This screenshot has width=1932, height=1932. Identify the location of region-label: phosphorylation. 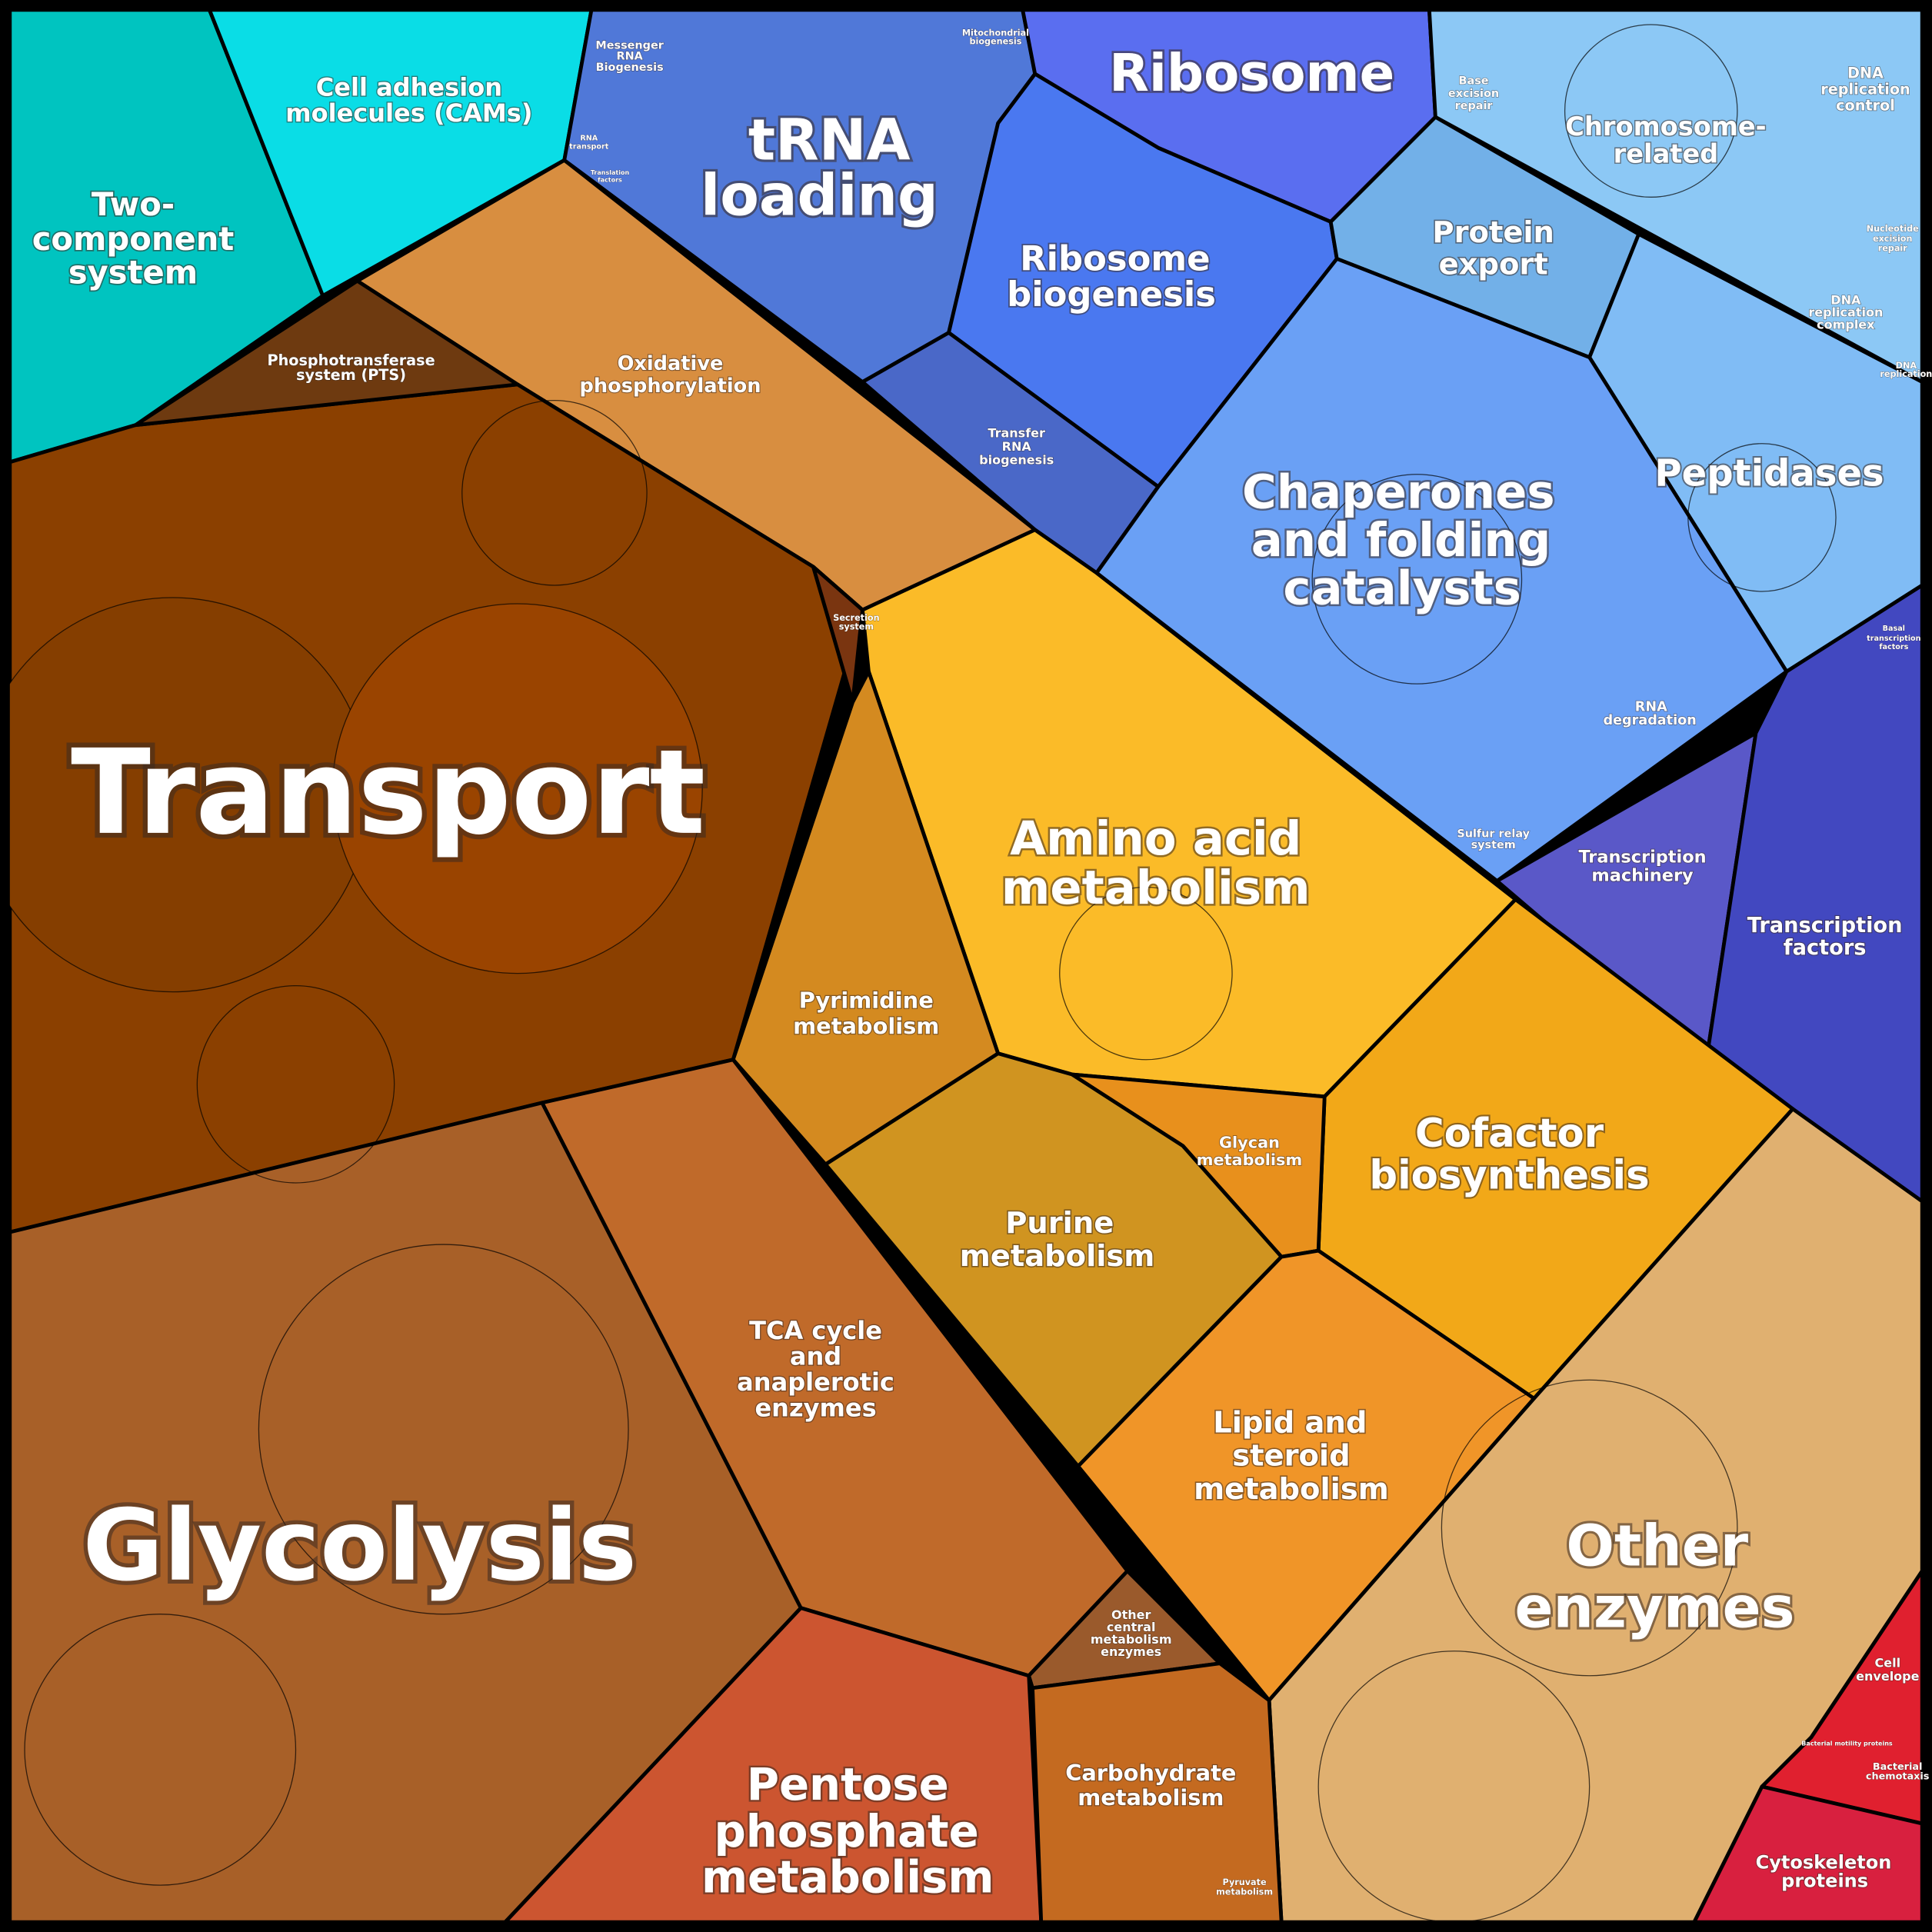
(670, 386).